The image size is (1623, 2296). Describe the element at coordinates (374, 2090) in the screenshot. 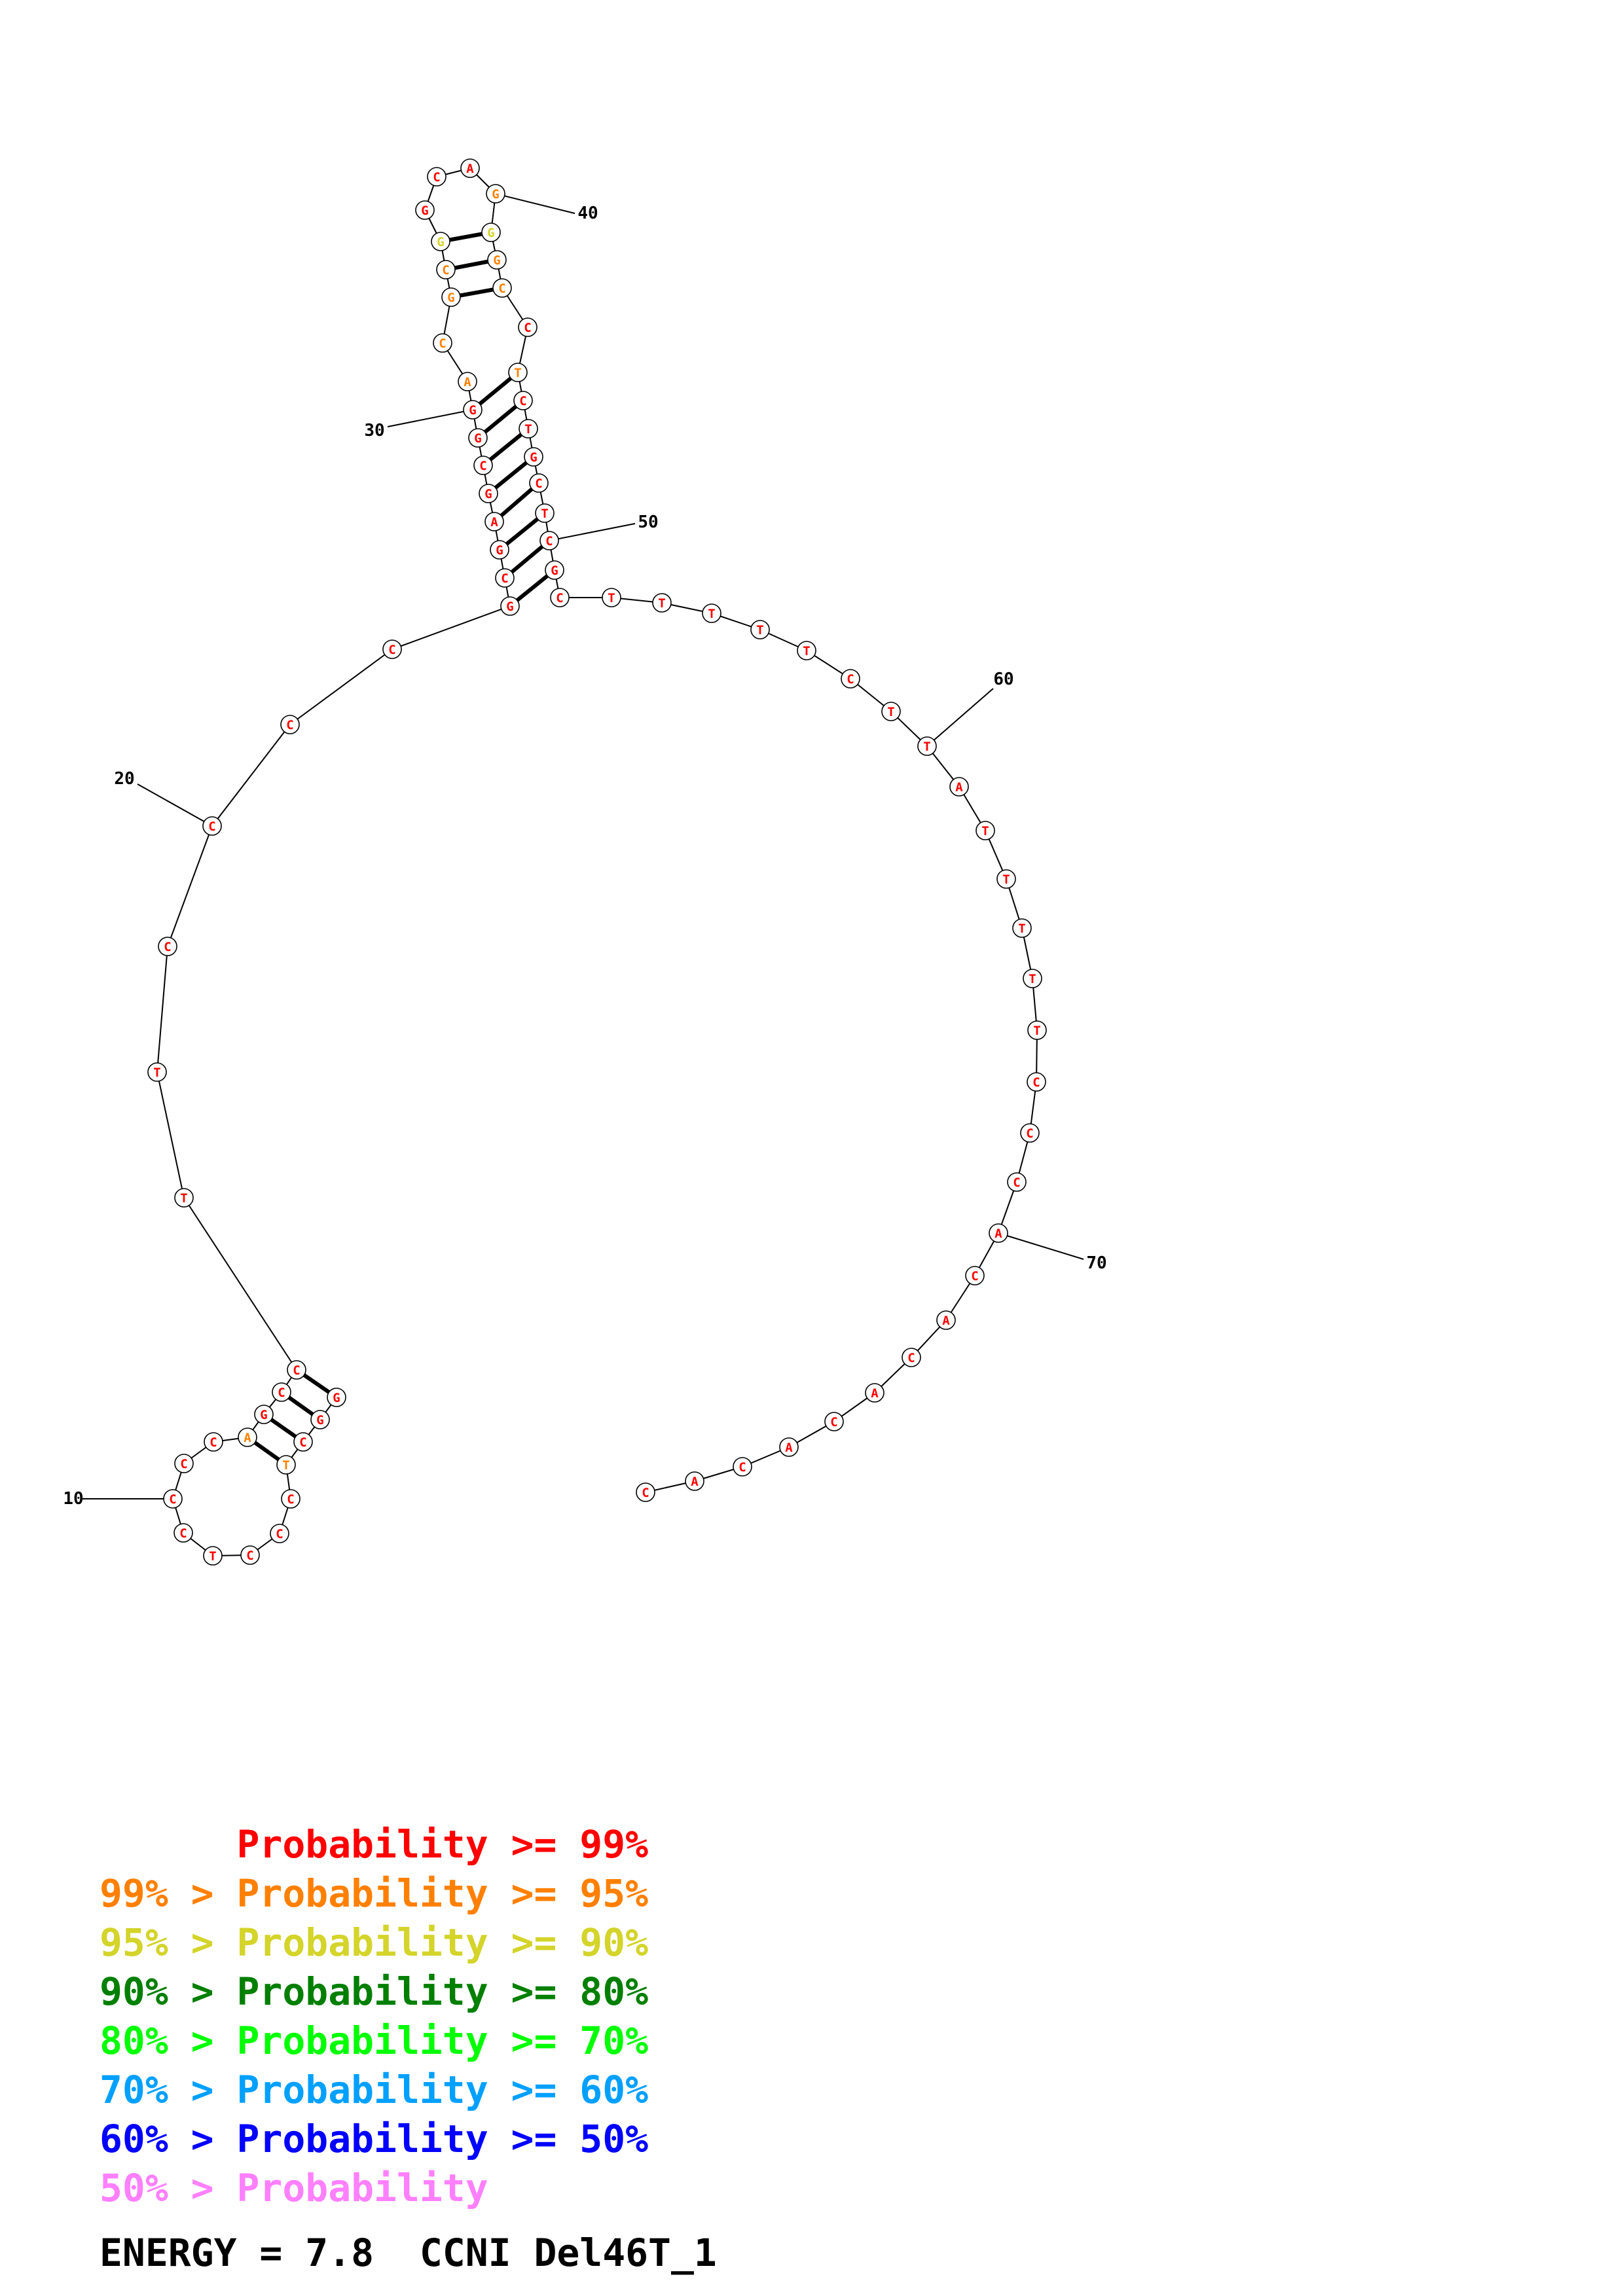

I see `legend-entry-6: 70% > Probability >= 60%` at that location.